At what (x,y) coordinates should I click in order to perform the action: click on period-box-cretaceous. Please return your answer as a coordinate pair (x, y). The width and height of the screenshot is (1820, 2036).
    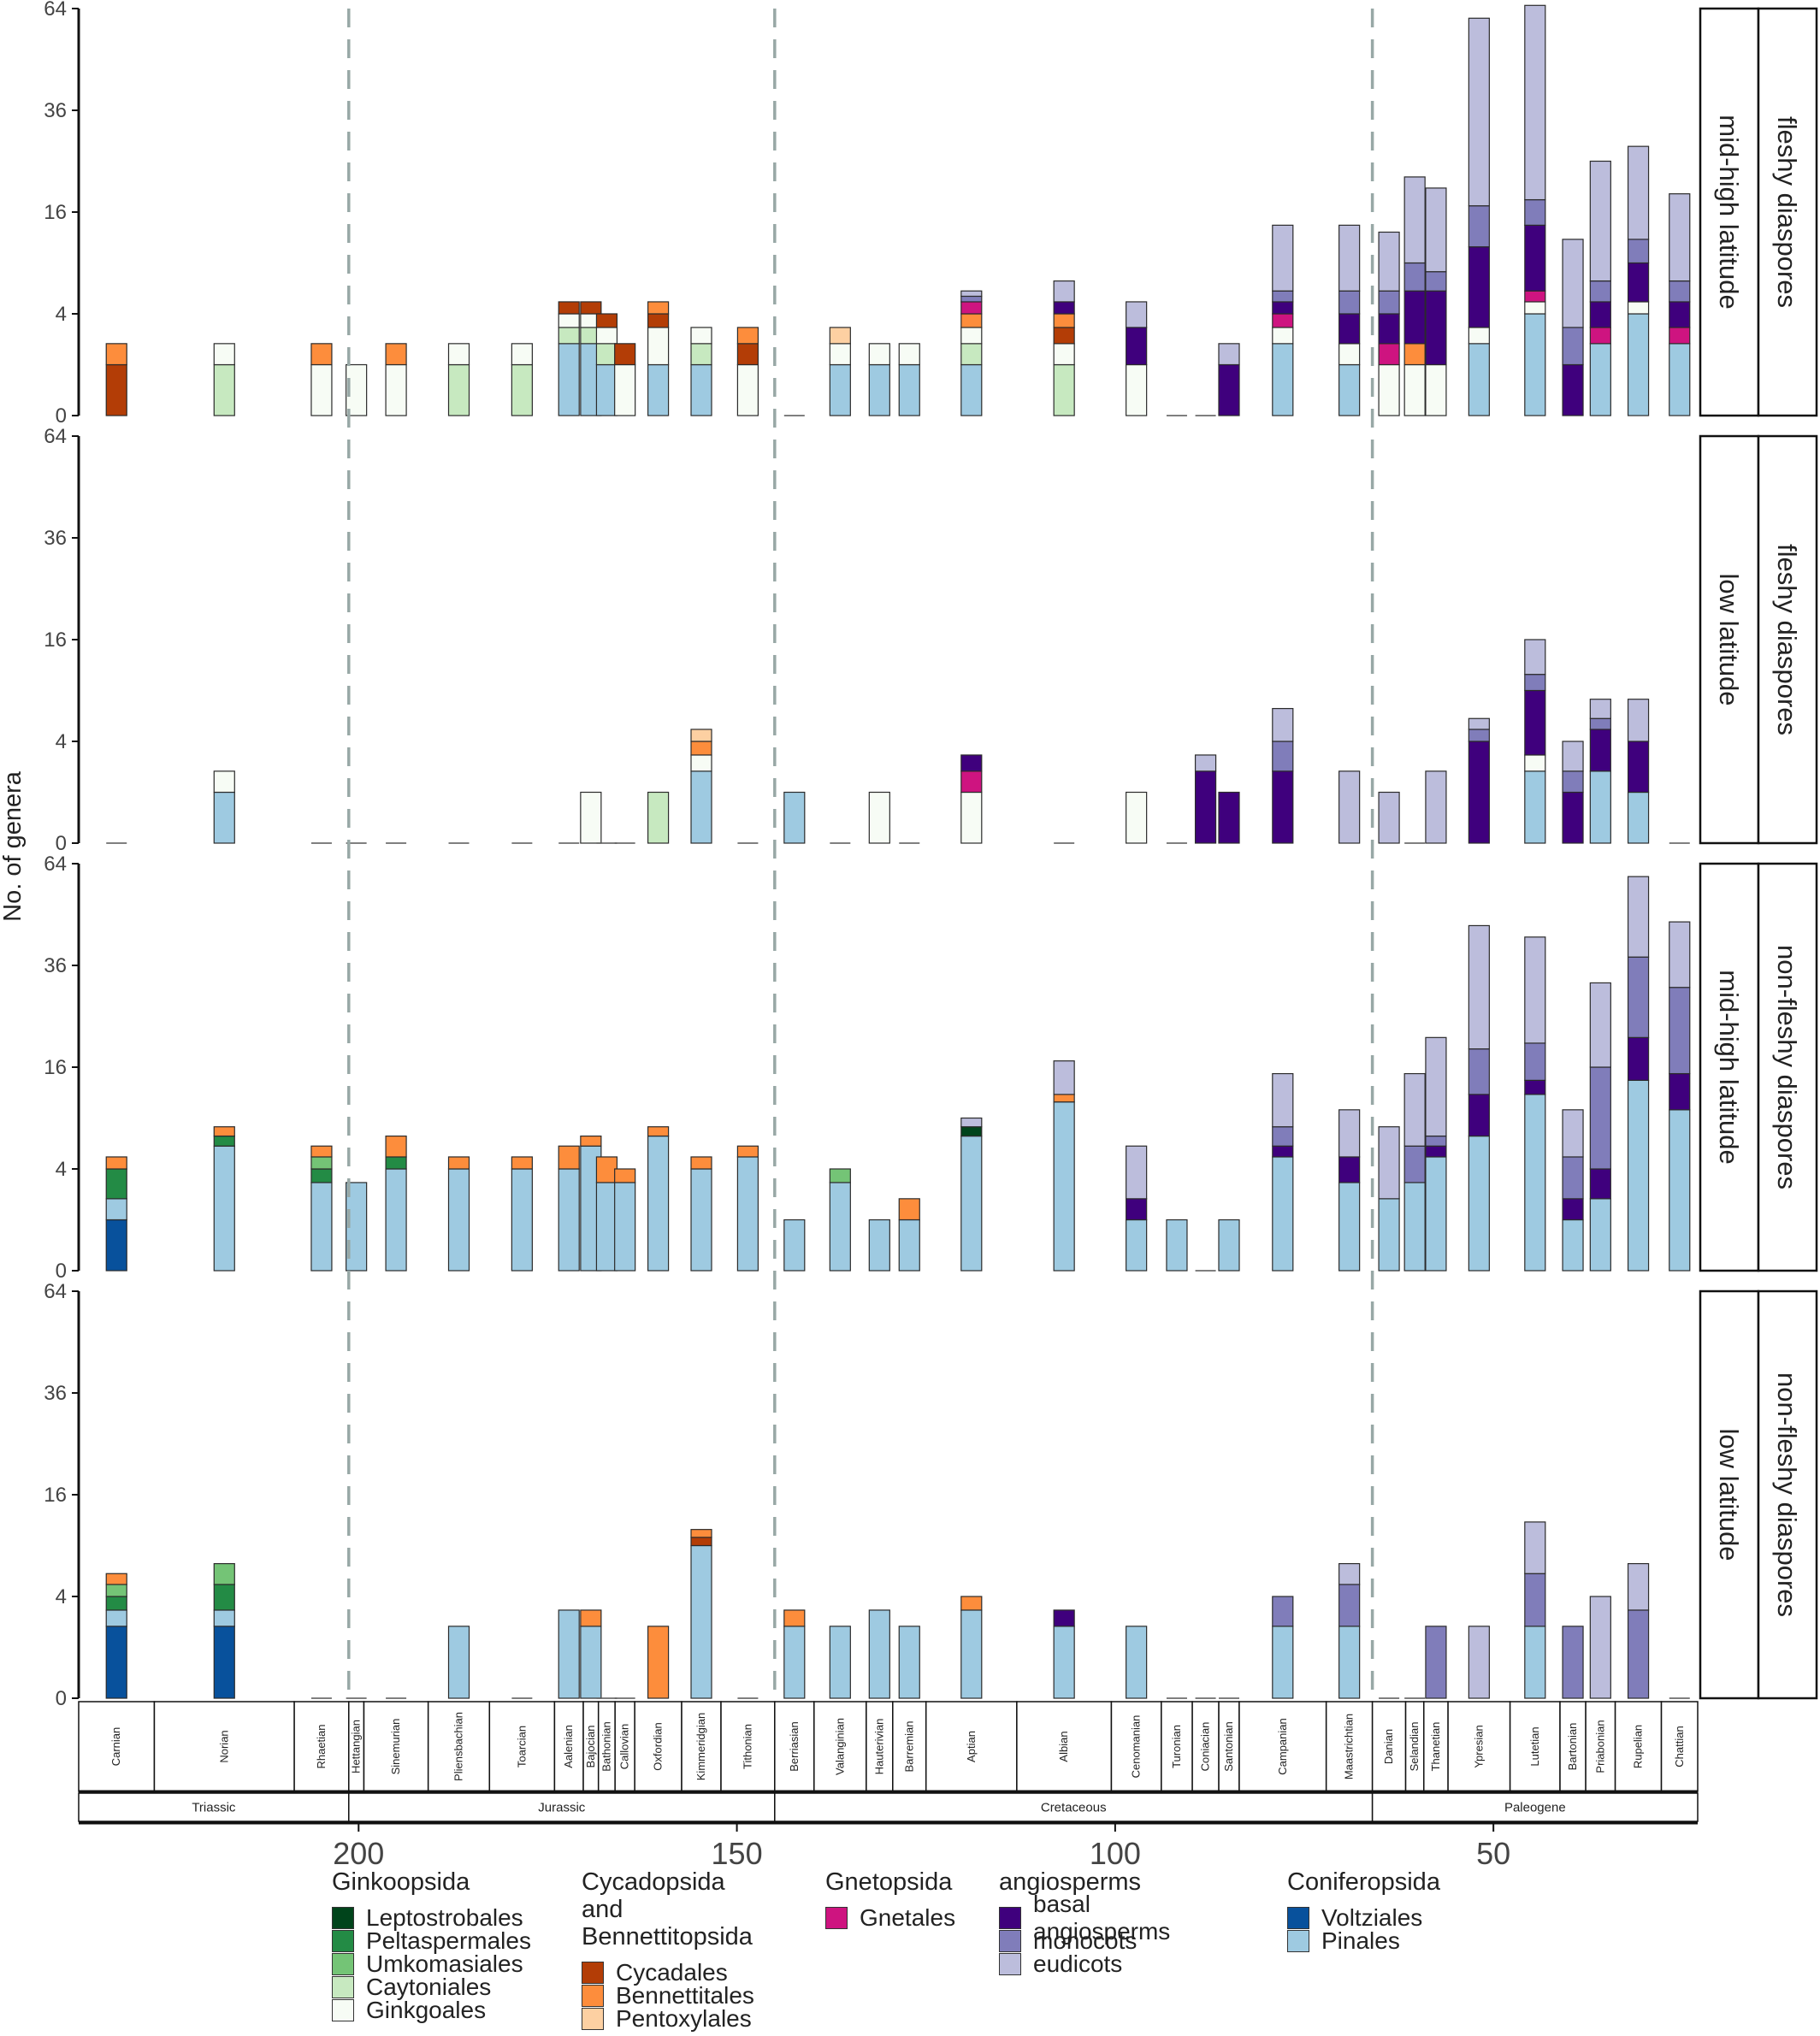
    Looking at the image, I should click on (1074, 1807).